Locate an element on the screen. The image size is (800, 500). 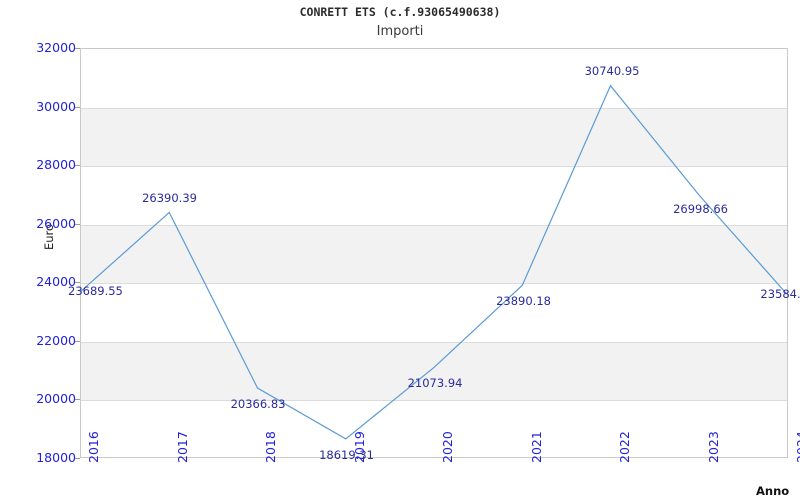
data-point-label: 21073.94 is located at coordinates (435, 382).